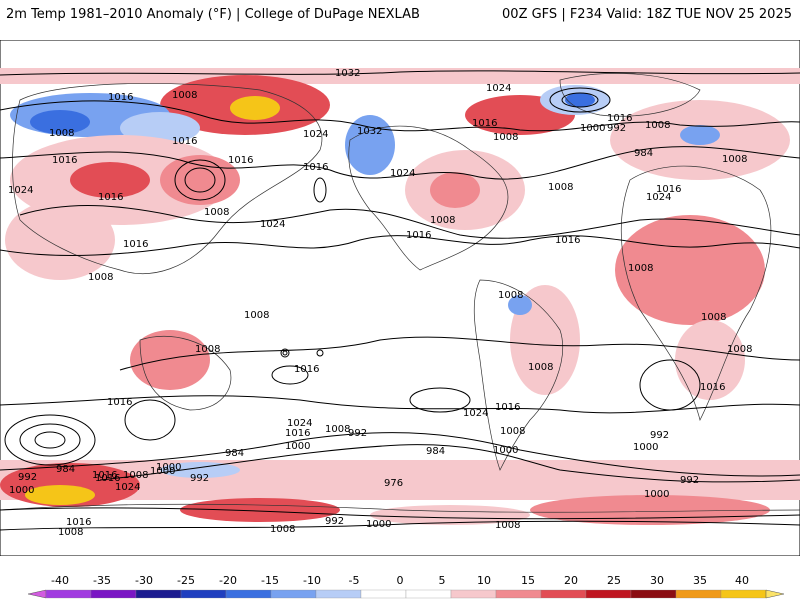 The image size is (800, 600). I want to click on tick-label: -40, so click(60, 580).